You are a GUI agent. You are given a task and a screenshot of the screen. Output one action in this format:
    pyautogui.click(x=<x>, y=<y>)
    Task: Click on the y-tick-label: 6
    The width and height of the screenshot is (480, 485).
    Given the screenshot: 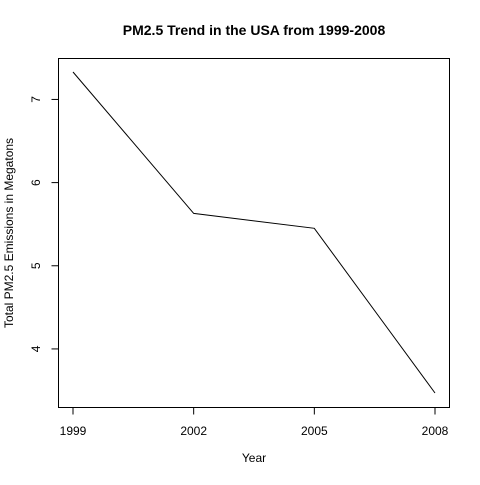 What is the action you would take?
    pyautogui.click(x=36, y=182)
    